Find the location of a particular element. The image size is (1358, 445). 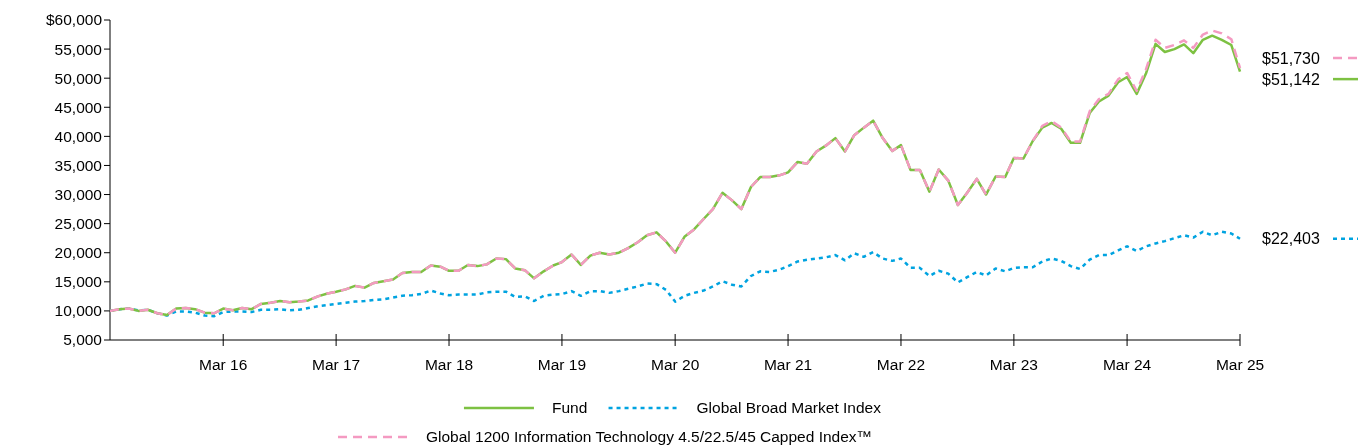

data-label: $22,403 is located at coordinates (1291, 239).